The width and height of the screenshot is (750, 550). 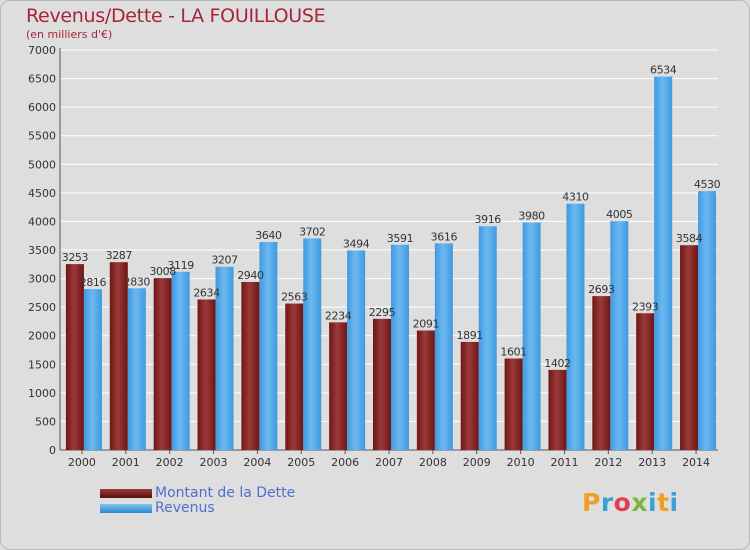 What do you see at coordinates (45, 421) in the screenshot?
I see `y-tick-label: 500` at bounding box center [45, 421].